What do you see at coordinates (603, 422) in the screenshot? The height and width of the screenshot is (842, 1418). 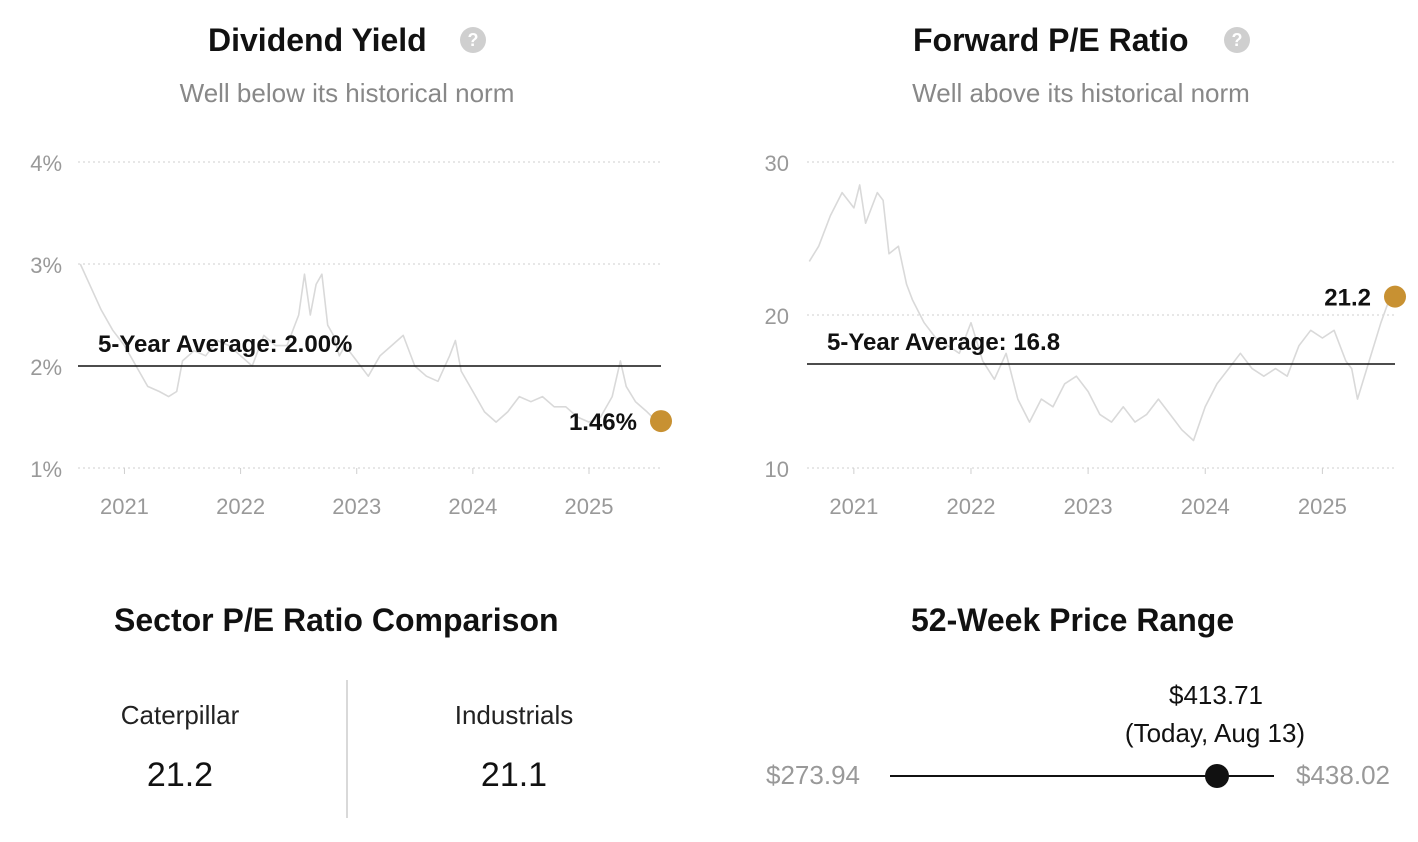 I see `current-value-label: 1.46%` at bounding box center [603, 422].